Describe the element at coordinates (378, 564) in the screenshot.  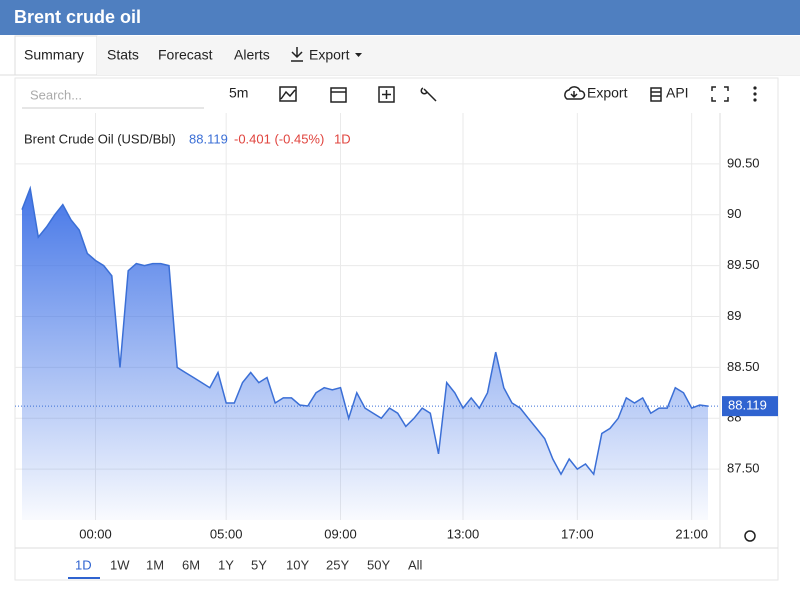
I see `range-button: 50Y` at that location.